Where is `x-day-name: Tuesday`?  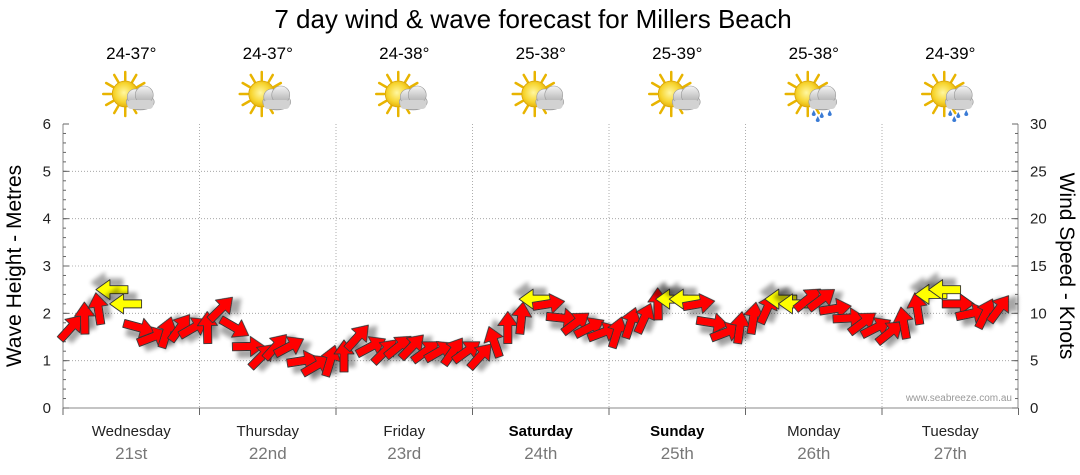
x-day-name: Tuesday is located at coordinates (950, 431).